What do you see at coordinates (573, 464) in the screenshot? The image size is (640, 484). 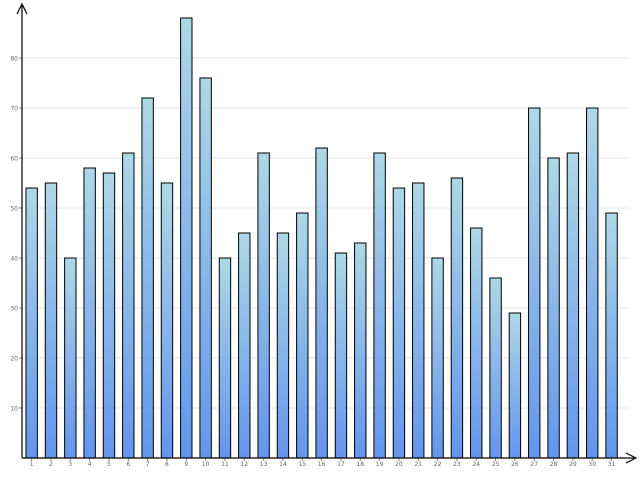 I see `x-tick-label: 29` at bounding box center [573, 464].